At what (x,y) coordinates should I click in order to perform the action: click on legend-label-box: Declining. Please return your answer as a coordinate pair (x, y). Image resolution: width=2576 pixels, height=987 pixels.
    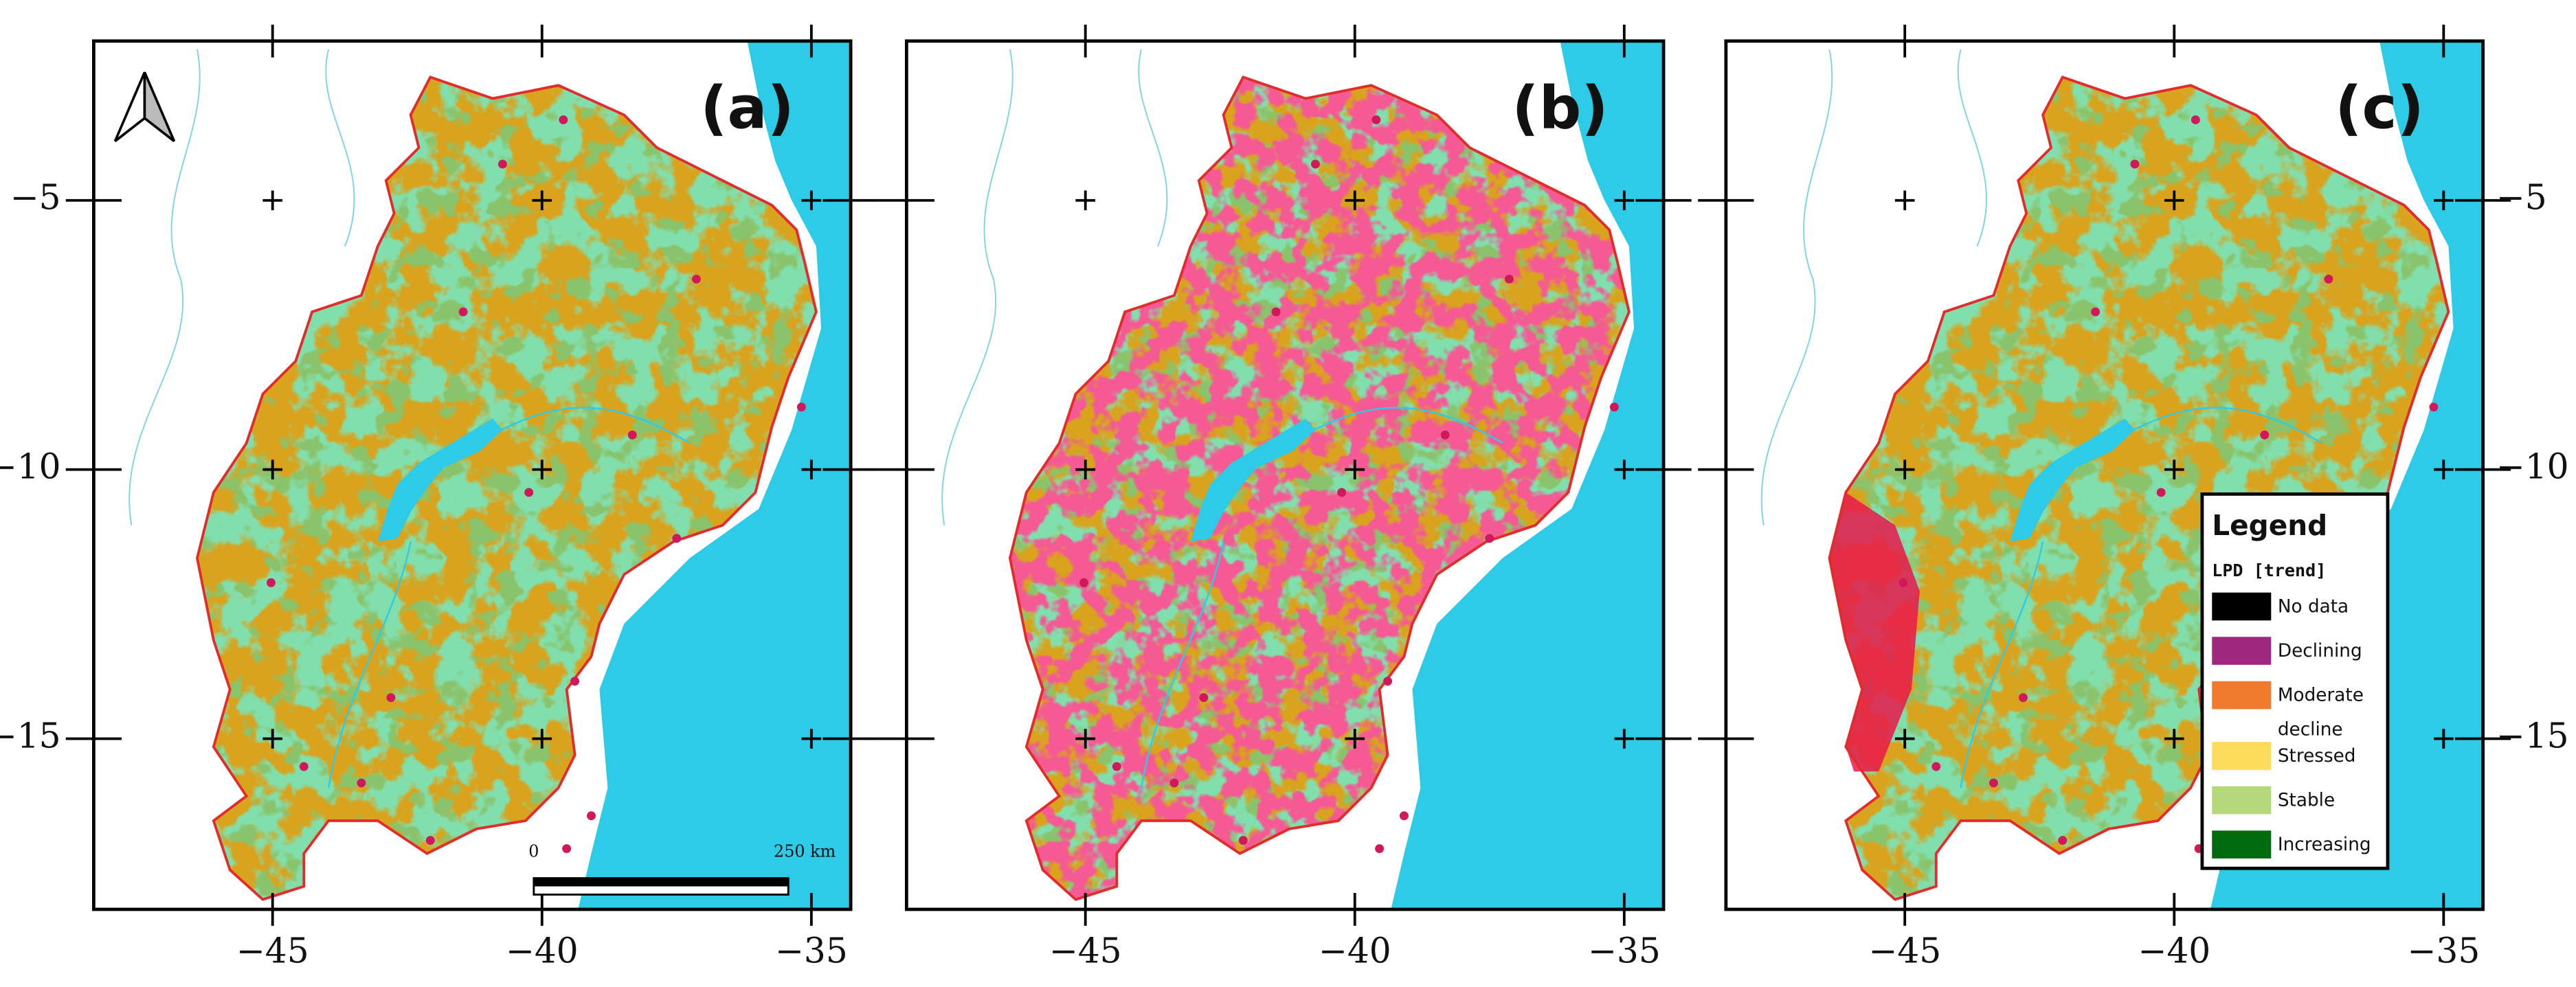
    Looking at the image, I should click on (2319, 651).